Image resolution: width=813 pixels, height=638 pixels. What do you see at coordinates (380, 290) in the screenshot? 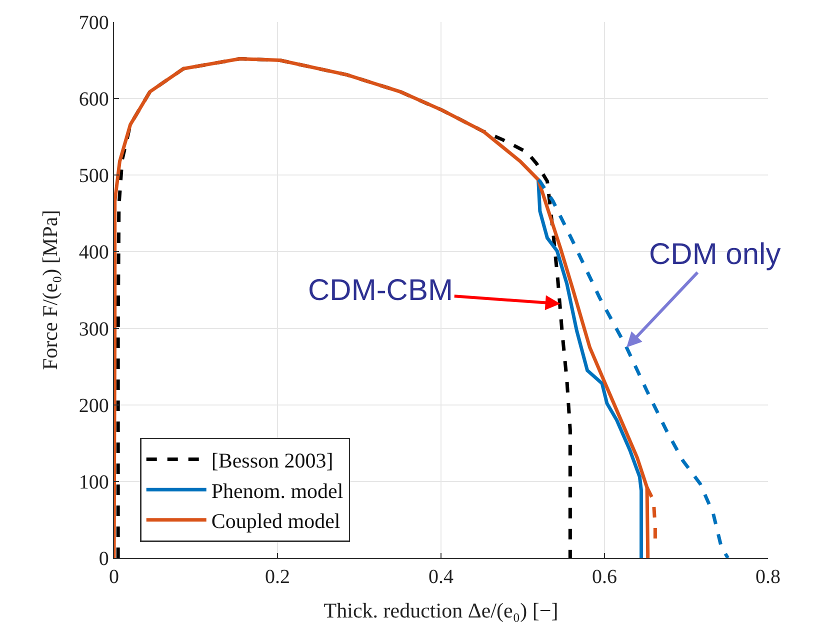
I see `annotation: CDM-CBM` at bounding box center [380, 290].